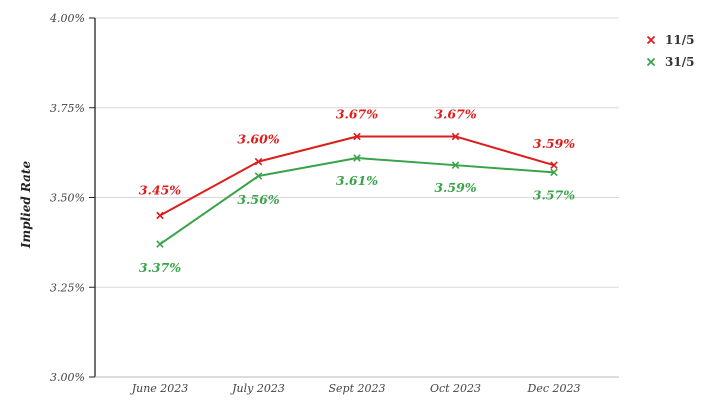  What do you see at coordinates (160, 267) in the screenshot?
I see `data-label: 3.37%` at bounding box center [160, 267].